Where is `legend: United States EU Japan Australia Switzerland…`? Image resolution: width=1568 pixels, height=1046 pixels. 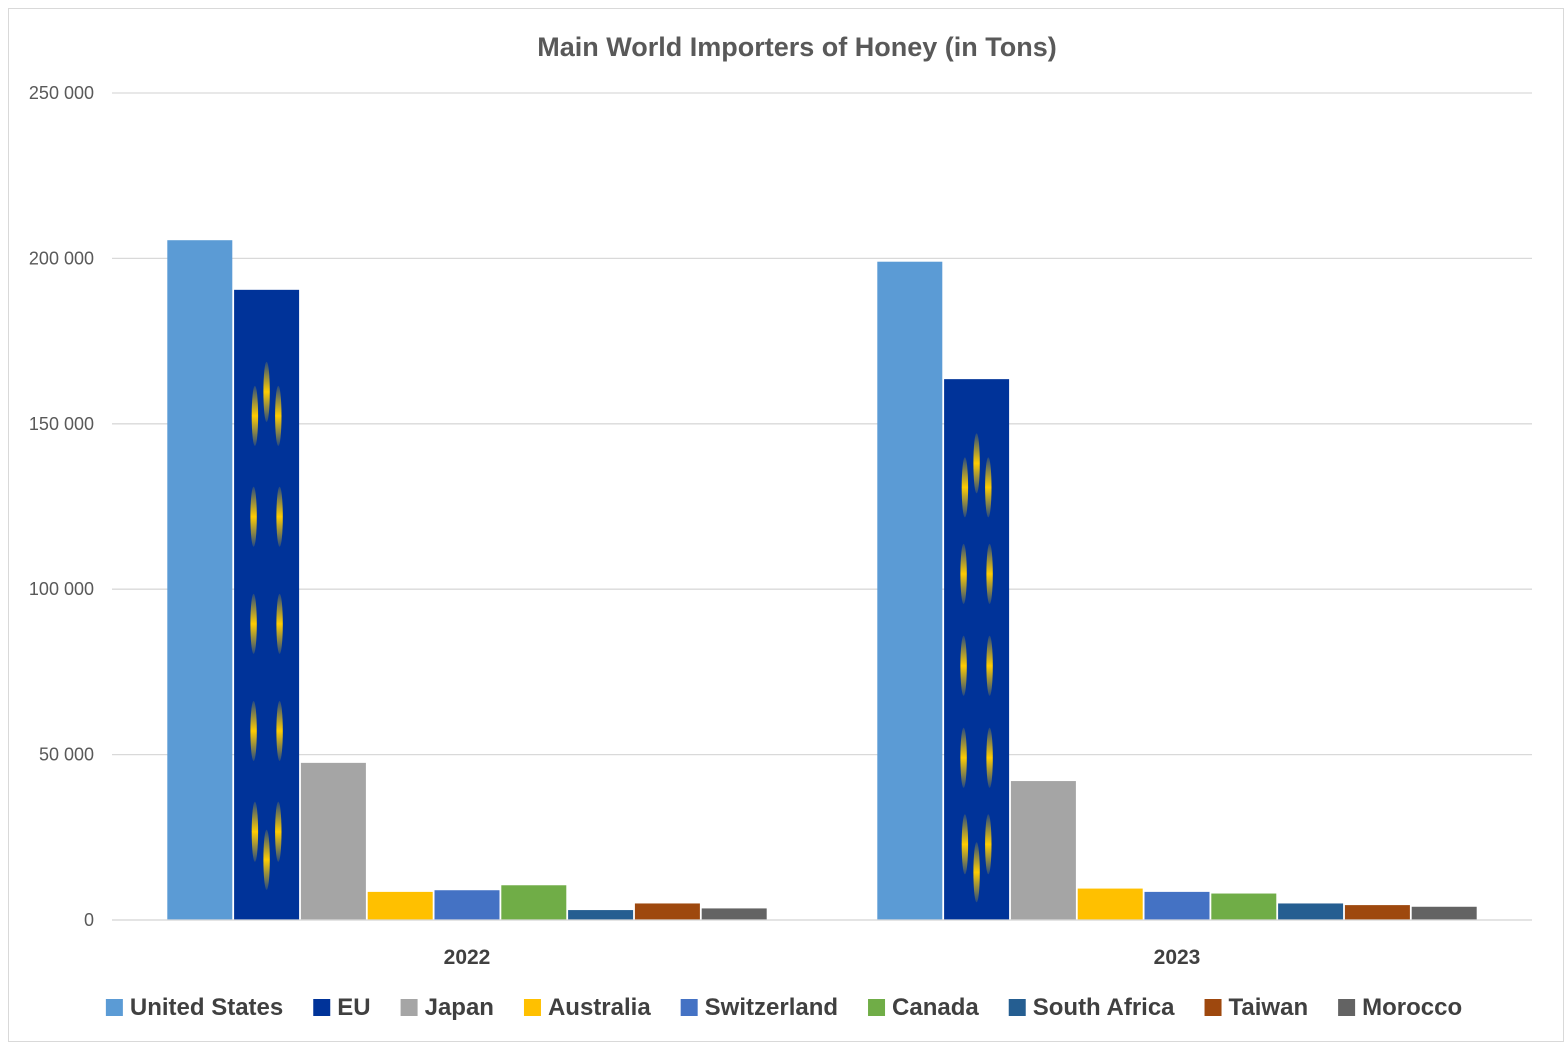
legend: United States EU Japan Australia Switzerland… is located at coordinates (783, 1007).